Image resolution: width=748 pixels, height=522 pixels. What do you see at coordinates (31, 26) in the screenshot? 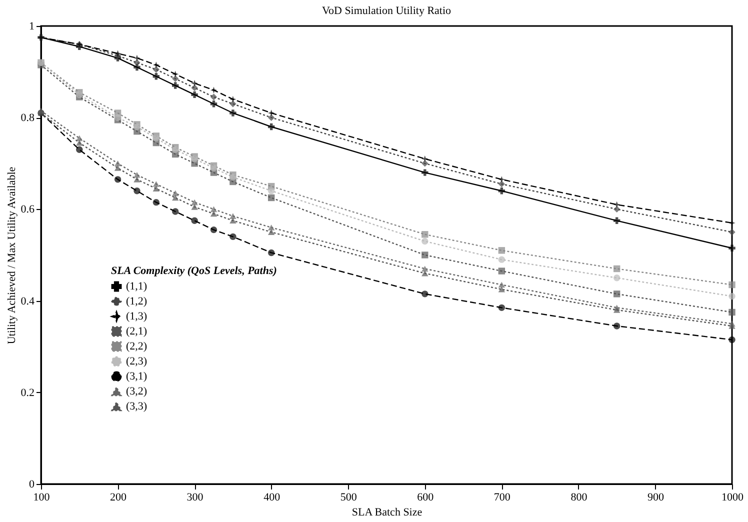
I see `y-tick-label: 1` at bounding box center [31, 26].